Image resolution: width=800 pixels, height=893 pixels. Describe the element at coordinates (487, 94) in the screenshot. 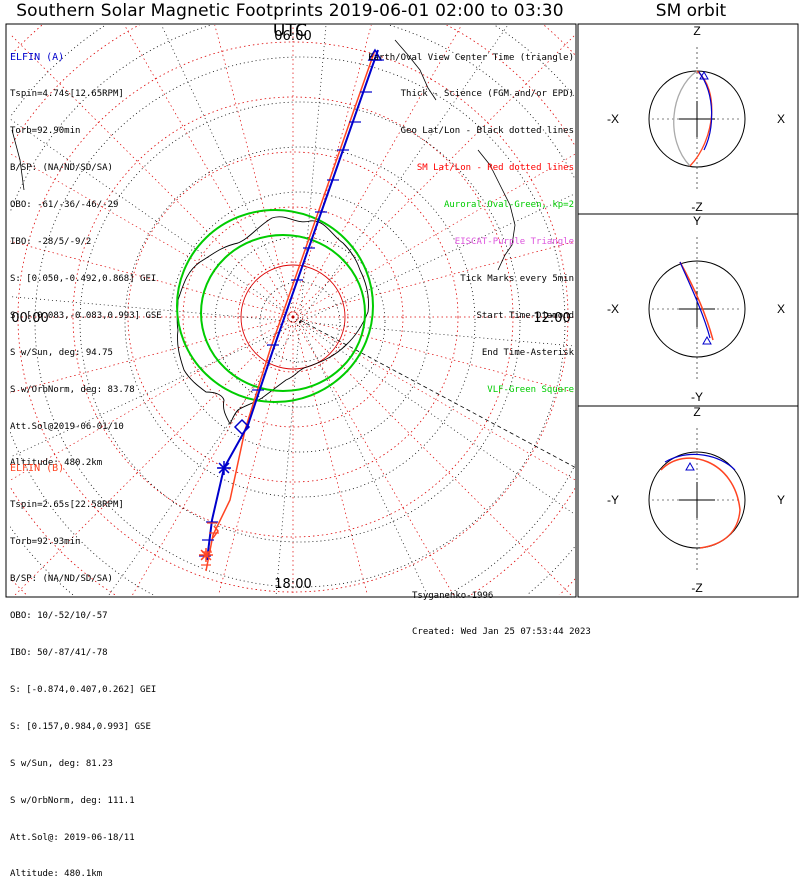

I see `legend-entry: Thick - Science (FGM and/or EPD)` at that location.